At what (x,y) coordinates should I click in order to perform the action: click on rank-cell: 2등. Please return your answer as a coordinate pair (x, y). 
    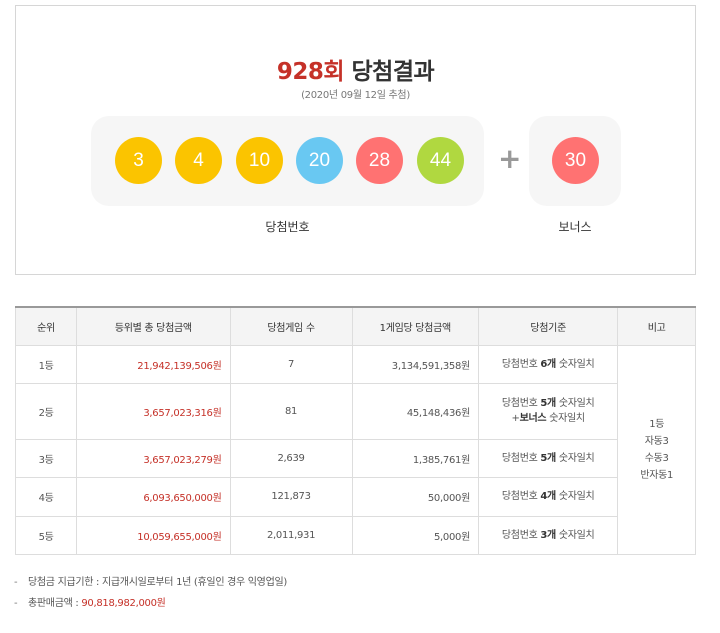
    Looking at the image, I should click on (46, 411).